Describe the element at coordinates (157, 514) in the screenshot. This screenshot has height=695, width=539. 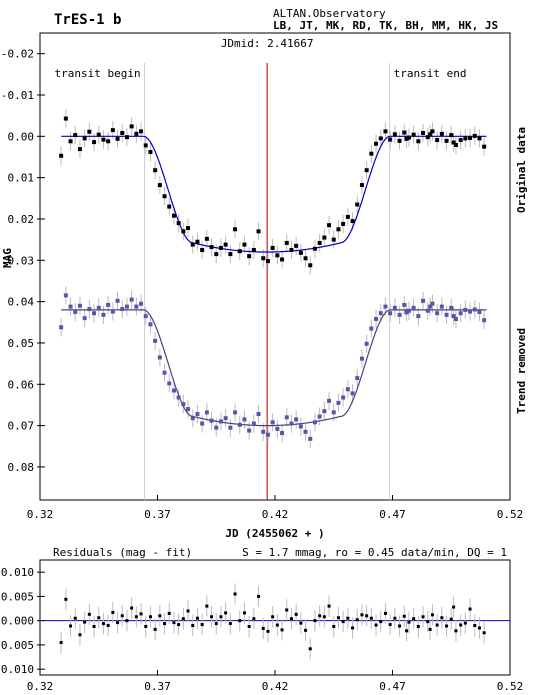
I see `x-tick-label: 0.37` at that location.